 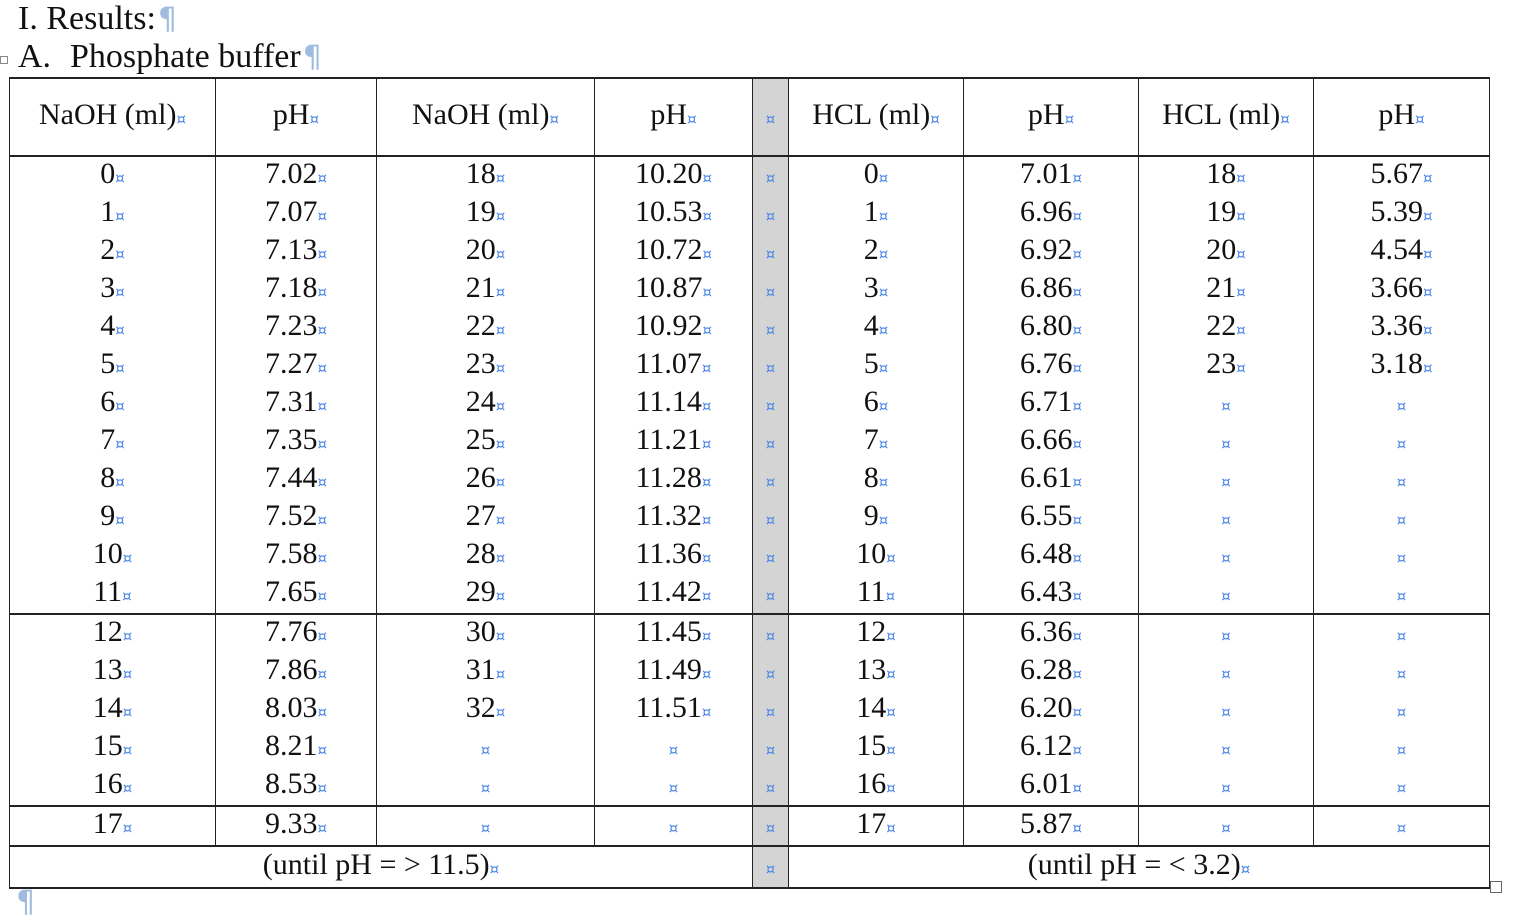 What do you see at coordinates (1226, 366) in the screenshot?
I see `row-hcl-ml-2-cell: 23¤` at bounding box center [1226, 366].